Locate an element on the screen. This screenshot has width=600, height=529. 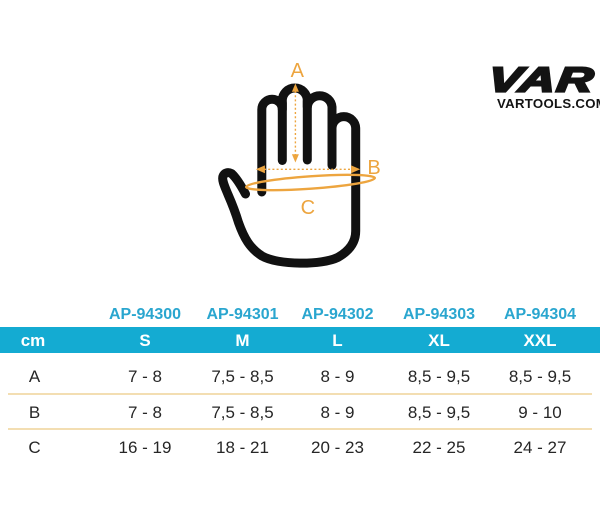
svg-text: C is located at coordinates (308, 208).